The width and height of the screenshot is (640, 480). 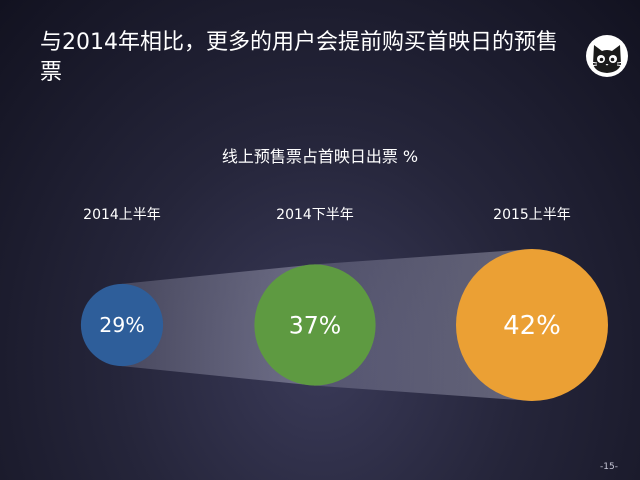 What do you see at coordinates (320, 156) in the screenshot?
I see `chart-title: 线上预售票占首映日出票 %` at bounding box center [320, 156].